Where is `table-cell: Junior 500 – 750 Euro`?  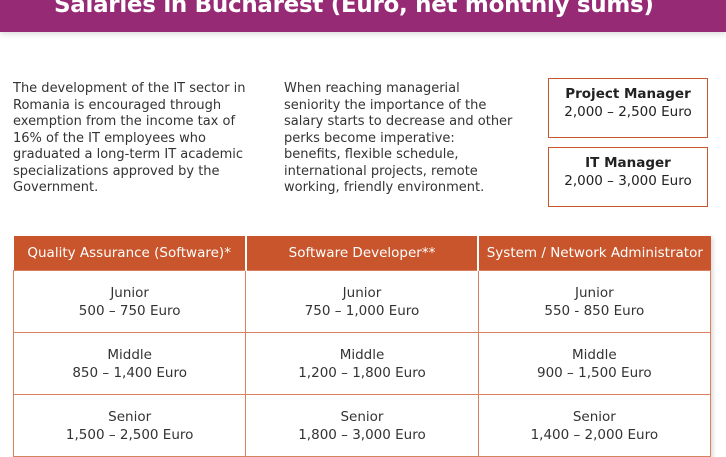
table-cell: Junior 500 – 750 Euro is located at coordinates (129, 301).